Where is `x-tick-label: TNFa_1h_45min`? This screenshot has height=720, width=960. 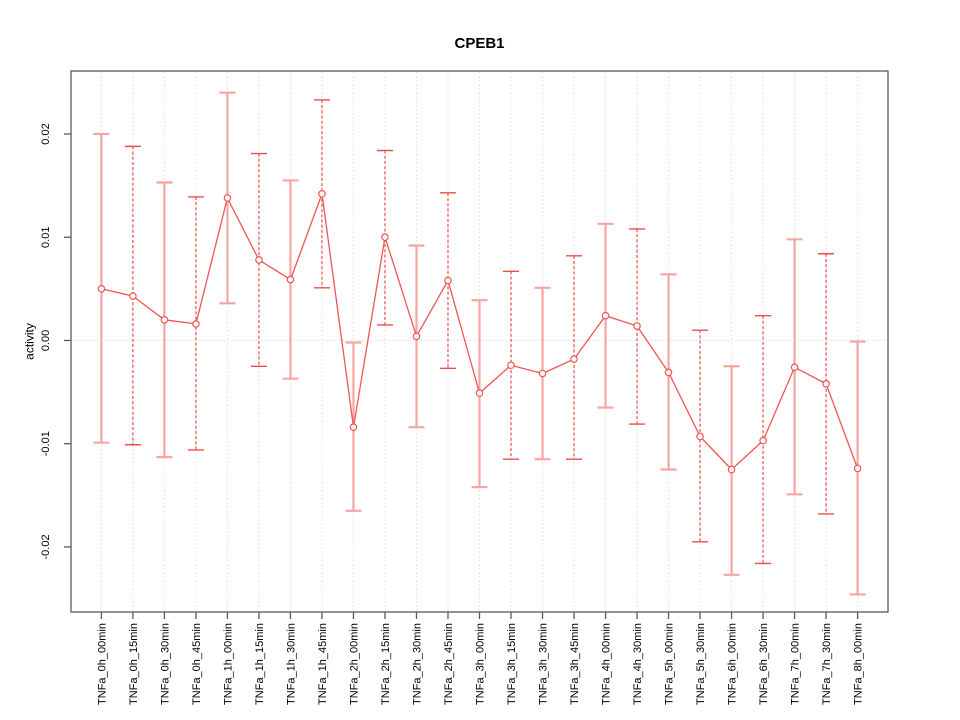
x-tick-label: TNFa_1h_45min is located at coordinates (323, 664).